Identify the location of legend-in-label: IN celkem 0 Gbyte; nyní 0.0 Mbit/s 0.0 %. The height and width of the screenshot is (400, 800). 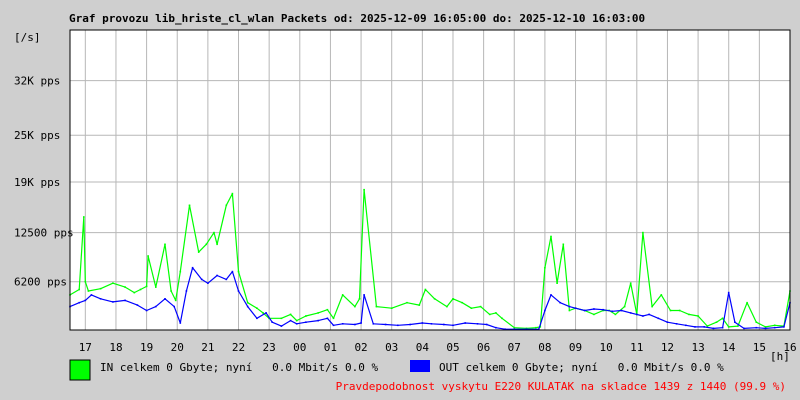
(239, 367).